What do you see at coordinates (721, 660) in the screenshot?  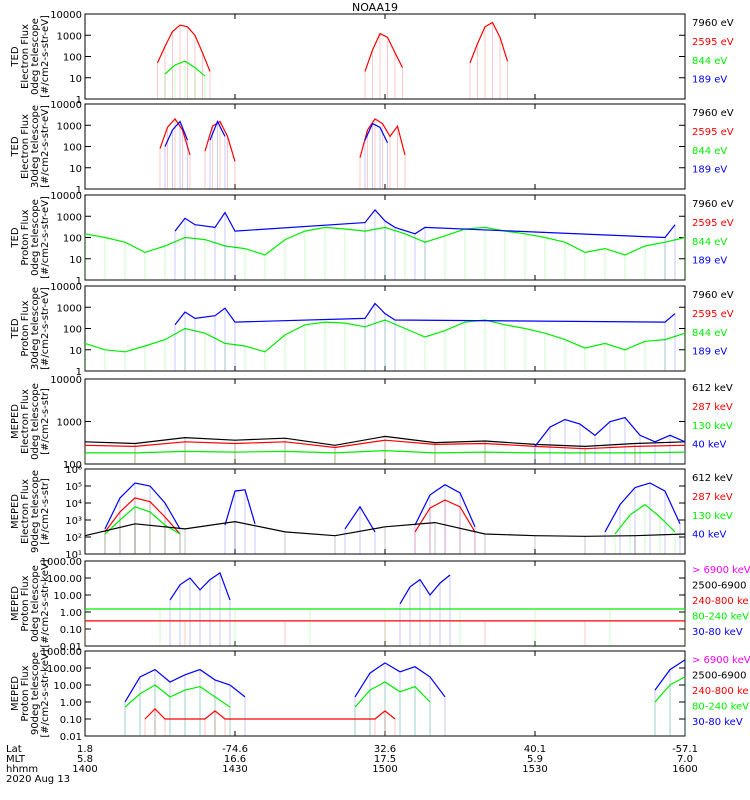 I see `legend-entry: > 6900 keV` at bounding box center [721, 660].